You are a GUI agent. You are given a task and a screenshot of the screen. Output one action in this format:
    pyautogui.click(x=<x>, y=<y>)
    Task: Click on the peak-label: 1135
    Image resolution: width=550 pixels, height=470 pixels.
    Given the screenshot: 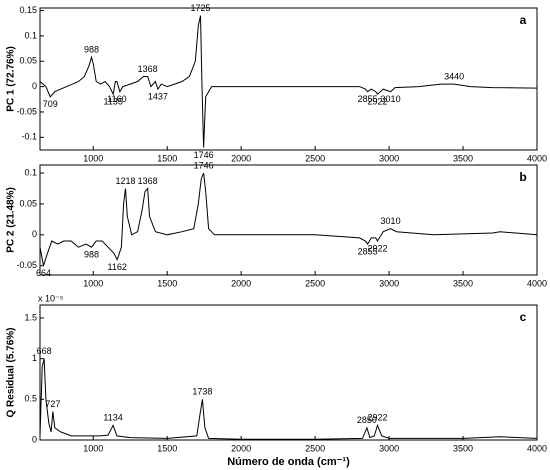 What is the action you would take?
    pyautogui.click(x=113, y=102)
    